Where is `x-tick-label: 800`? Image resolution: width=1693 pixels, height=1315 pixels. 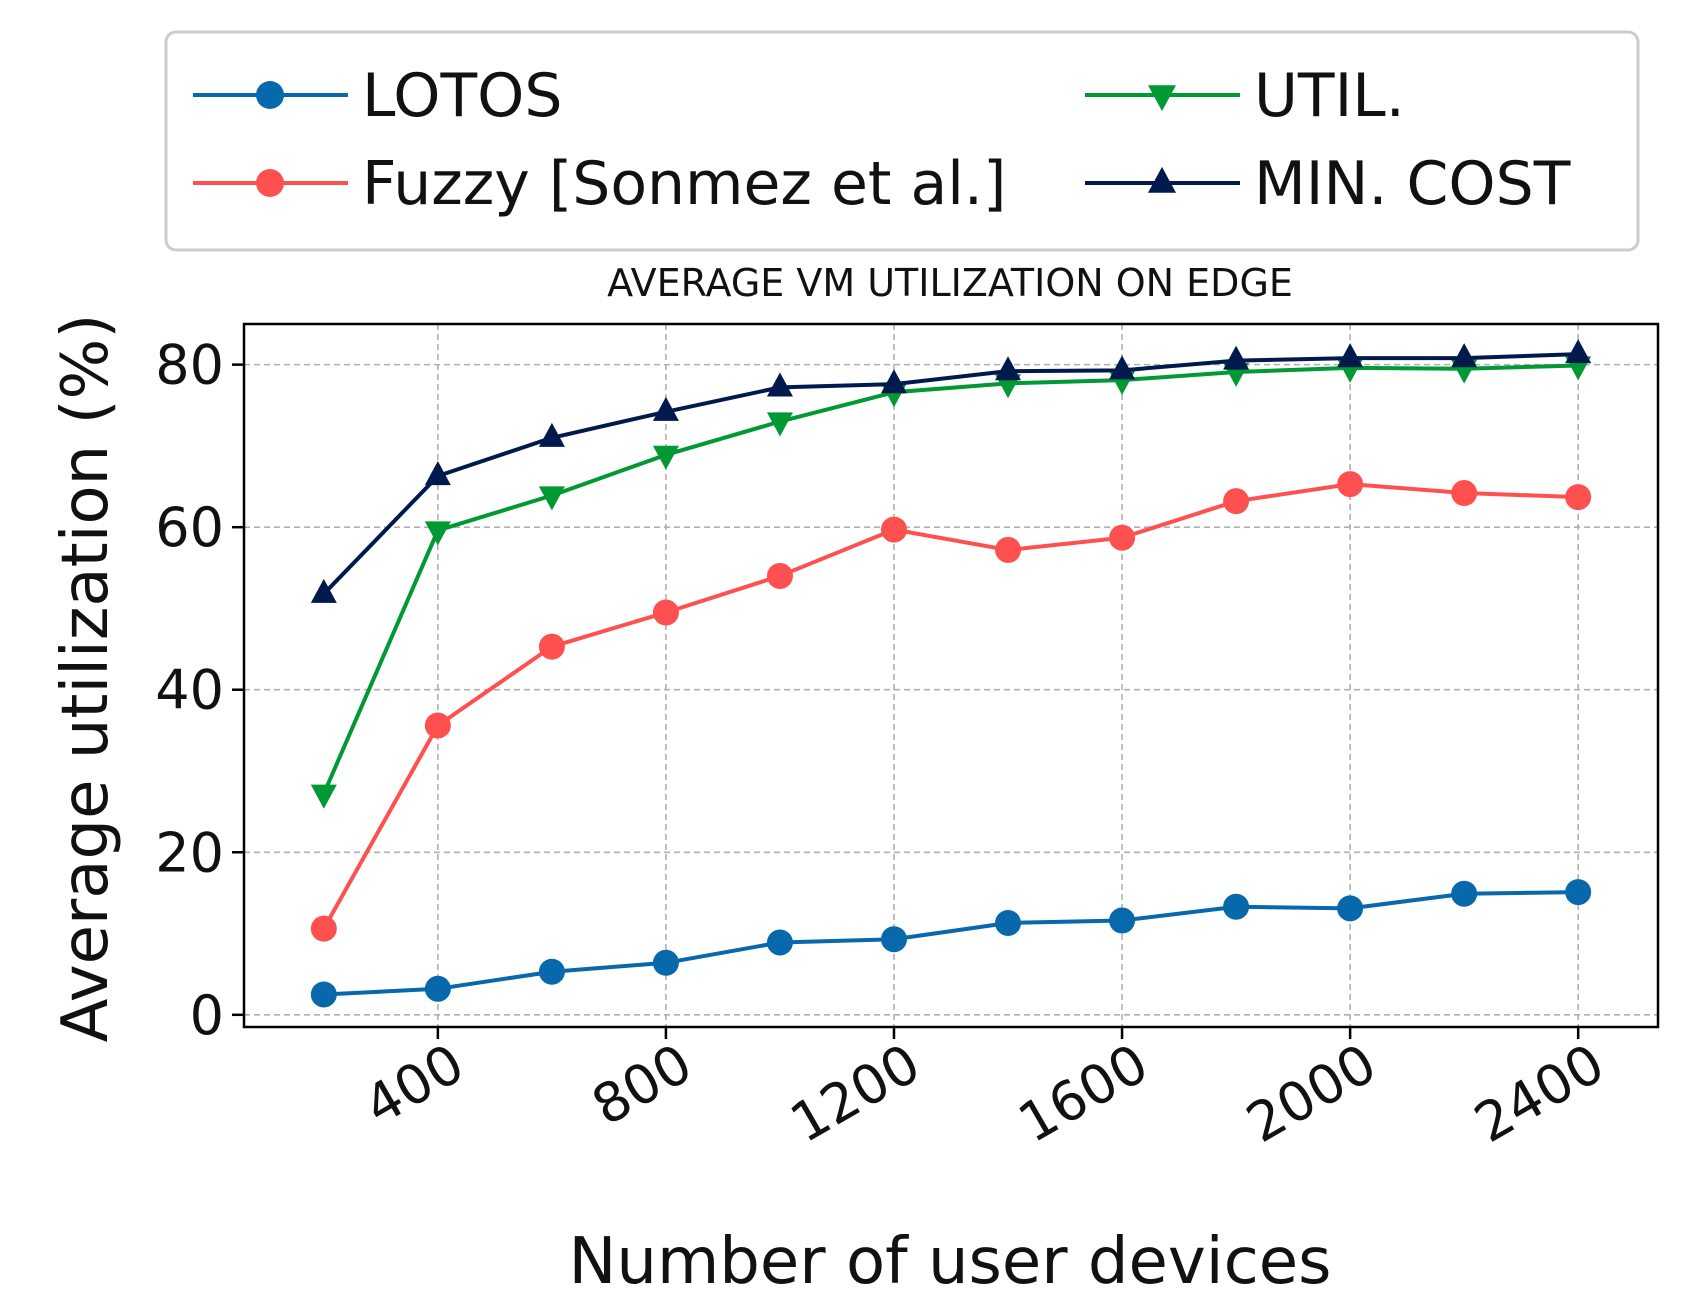
x-tick-label: 800 is located at coordinates (642, 1085).